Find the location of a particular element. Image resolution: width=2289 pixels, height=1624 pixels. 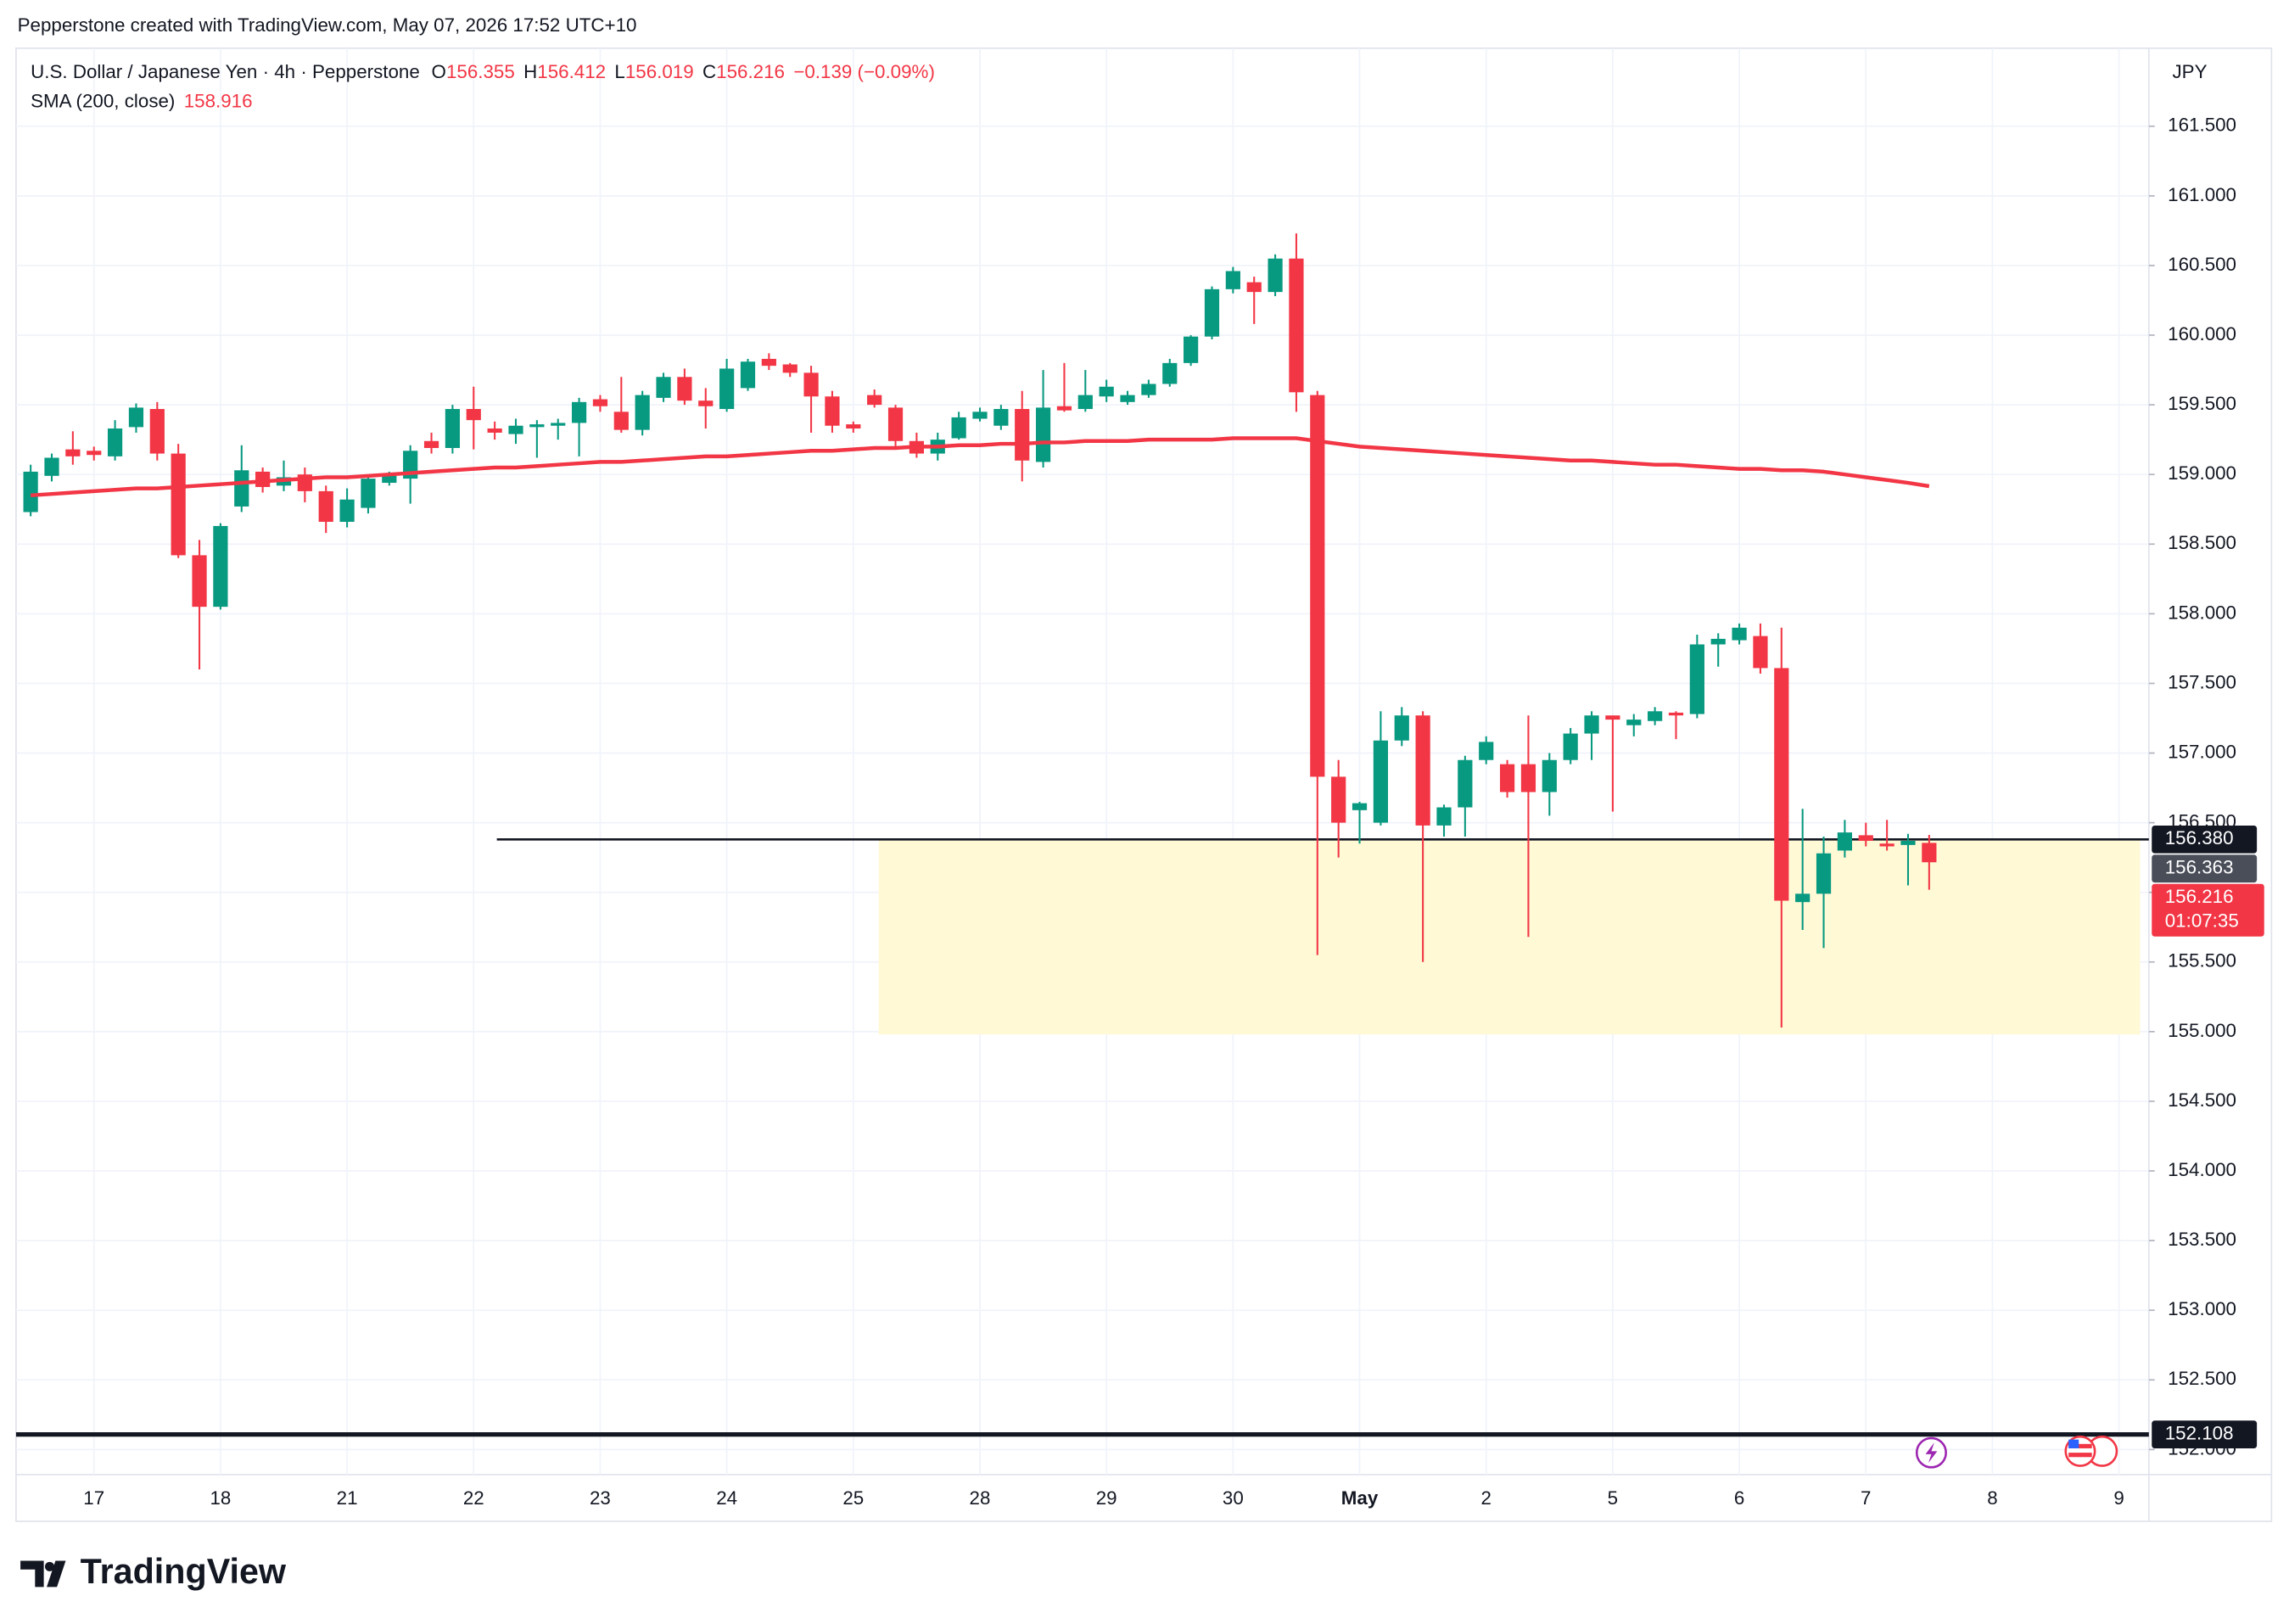

x-tick-label: 24 is located at coordinates (726, 1498).